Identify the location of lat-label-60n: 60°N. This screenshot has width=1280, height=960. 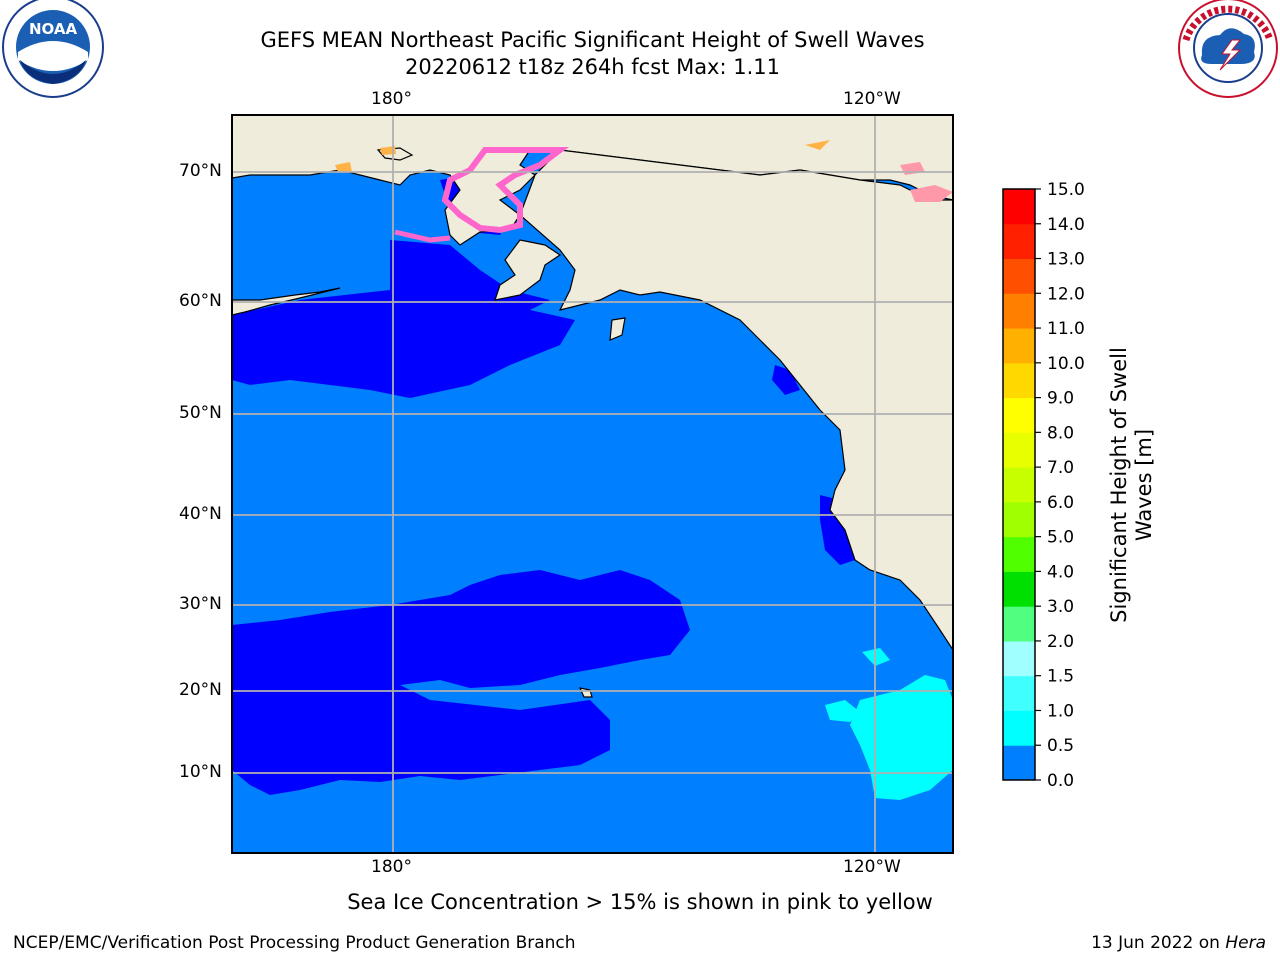
(200, 301).